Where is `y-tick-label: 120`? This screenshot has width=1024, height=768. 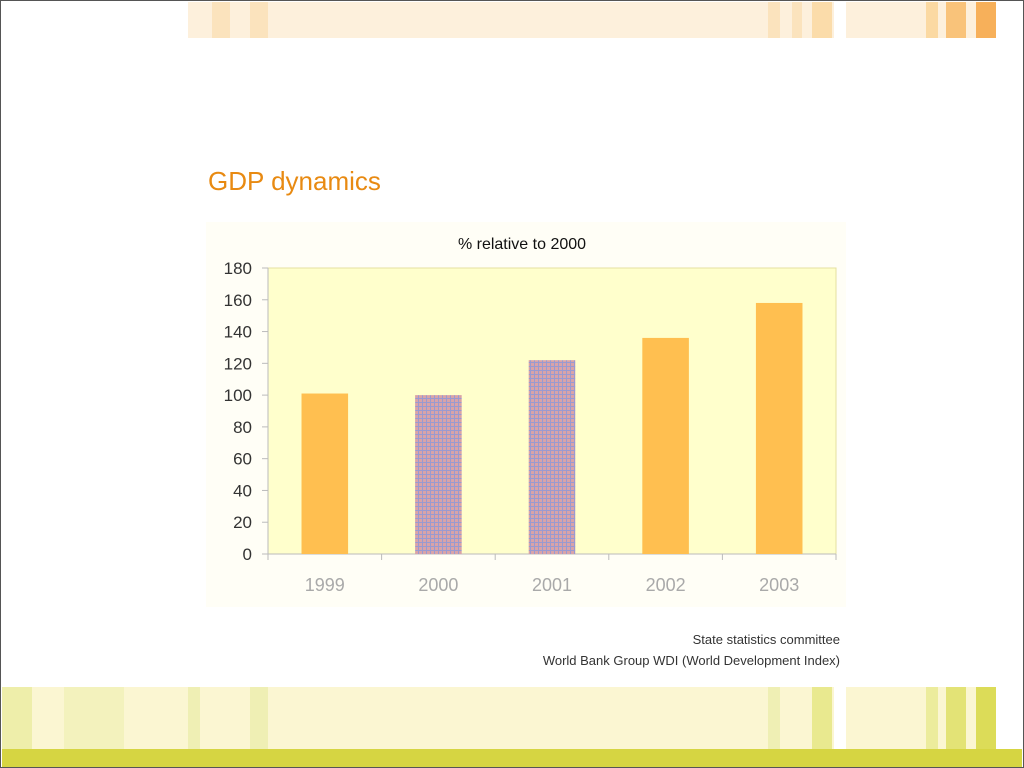 y-tick-label: 120 is located at coordinates (238, 363).